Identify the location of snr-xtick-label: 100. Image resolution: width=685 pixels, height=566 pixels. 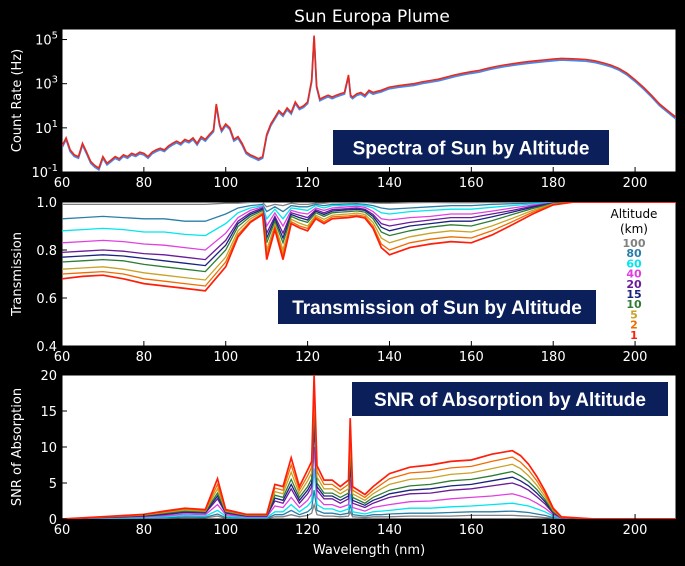
(225, 530).